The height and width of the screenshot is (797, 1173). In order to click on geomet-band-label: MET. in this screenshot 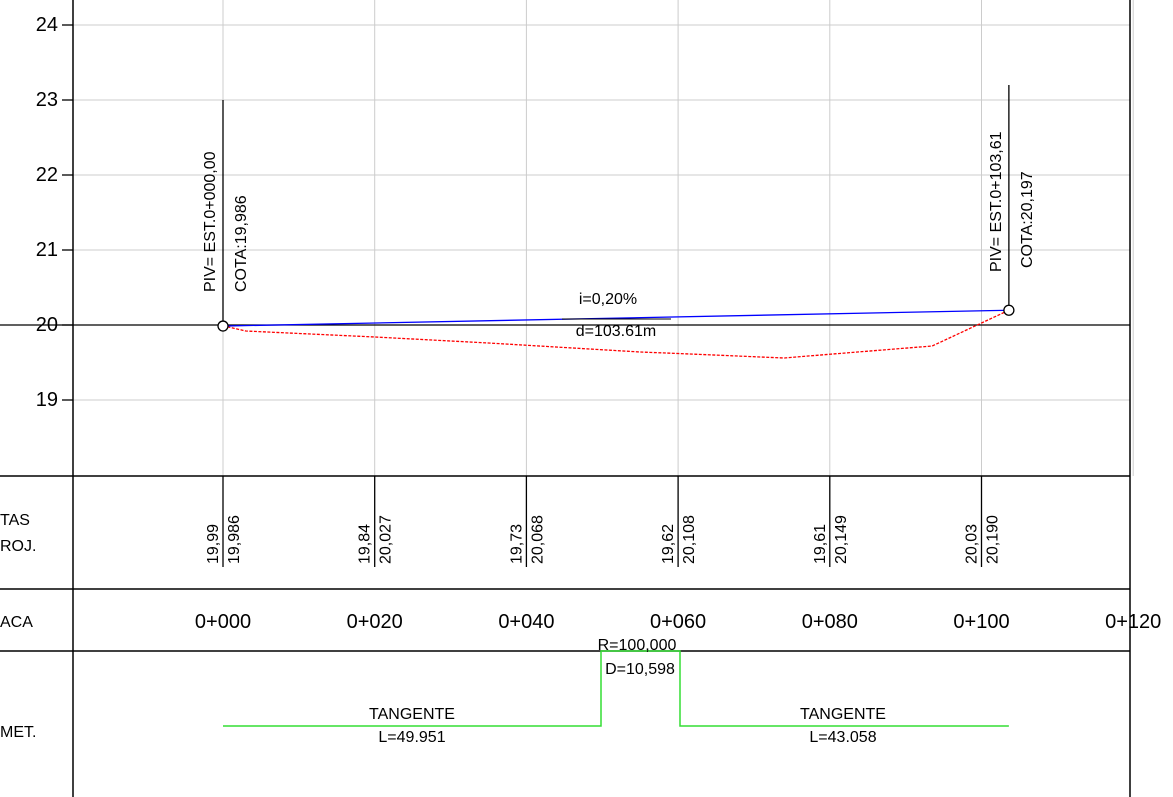, I will do `click(18, 732)`.